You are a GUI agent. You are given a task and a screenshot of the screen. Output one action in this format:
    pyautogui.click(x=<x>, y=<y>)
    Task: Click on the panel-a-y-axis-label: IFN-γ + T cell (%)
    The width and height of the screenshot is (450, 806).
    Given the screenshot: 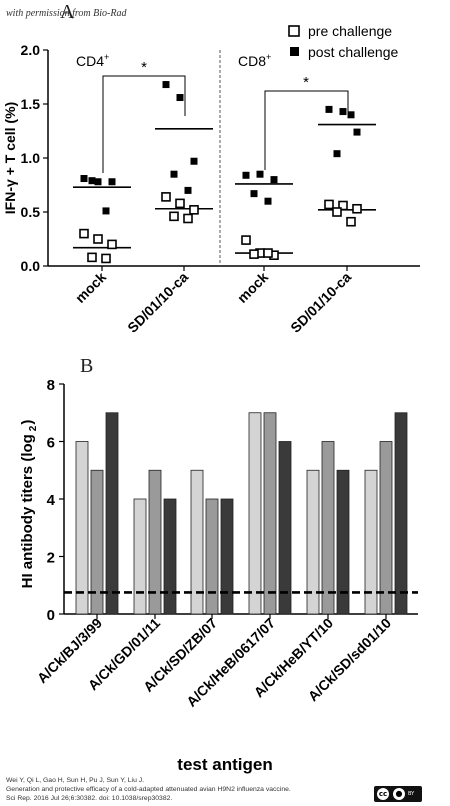 What is the action you would take?
    pyautogui.click(x=10, y=158)
    